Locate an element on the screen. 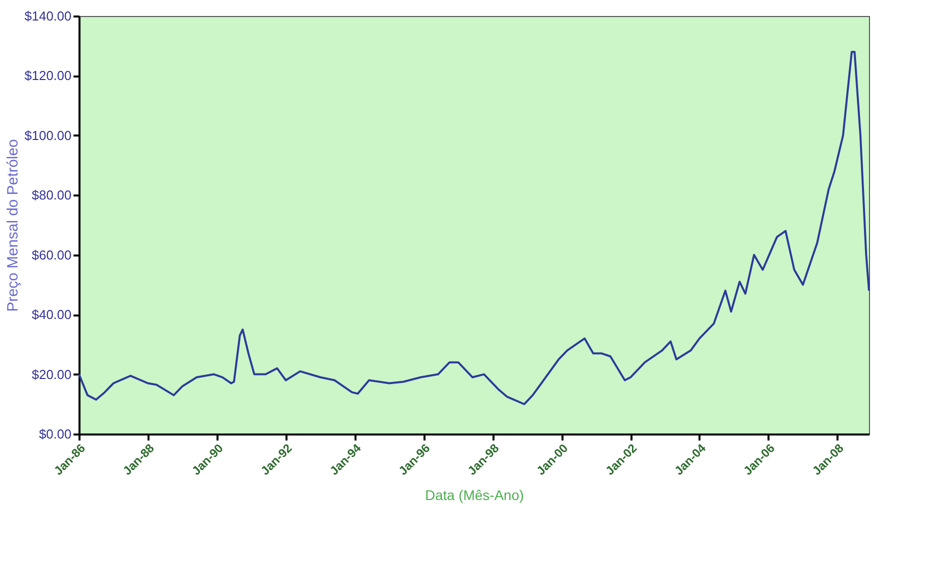 The height and width of the screenshot is (588, 931). y-tick-label: $0.00 is located at coordinates (55, 434).